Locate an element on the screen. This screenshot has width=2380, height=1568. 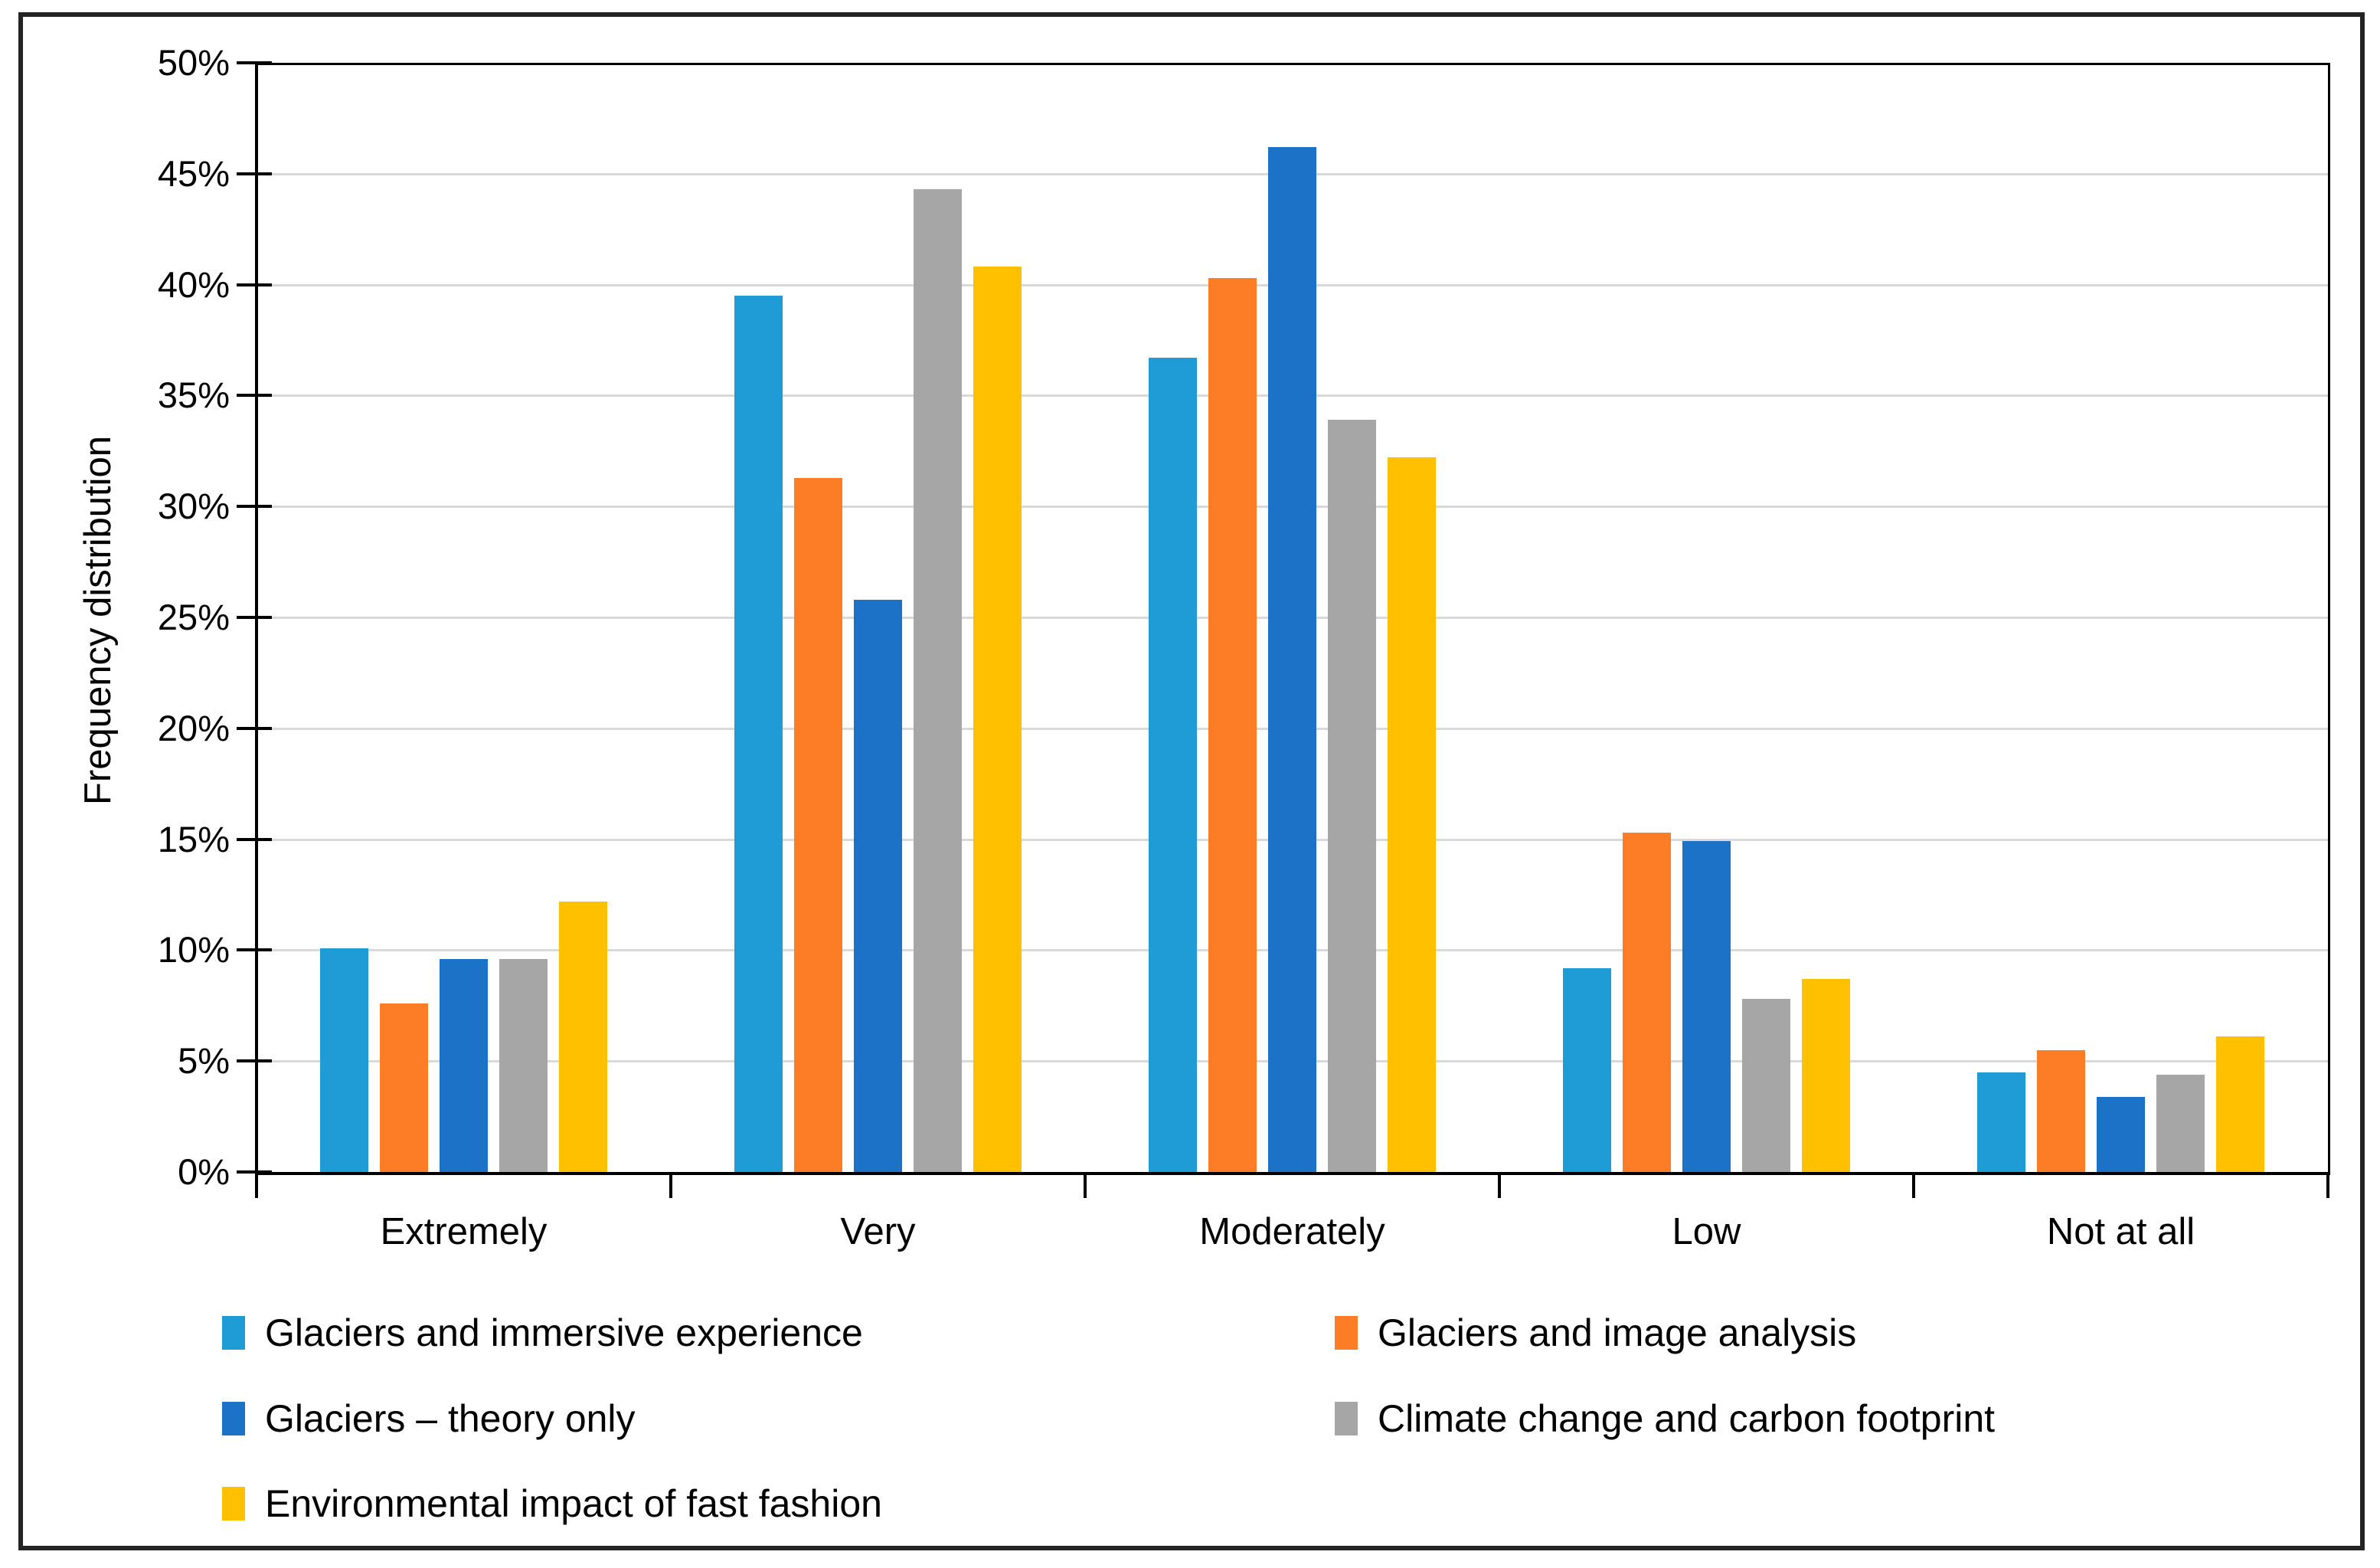
y-tick-label-15: 15% is located at coordinates (193, 838).